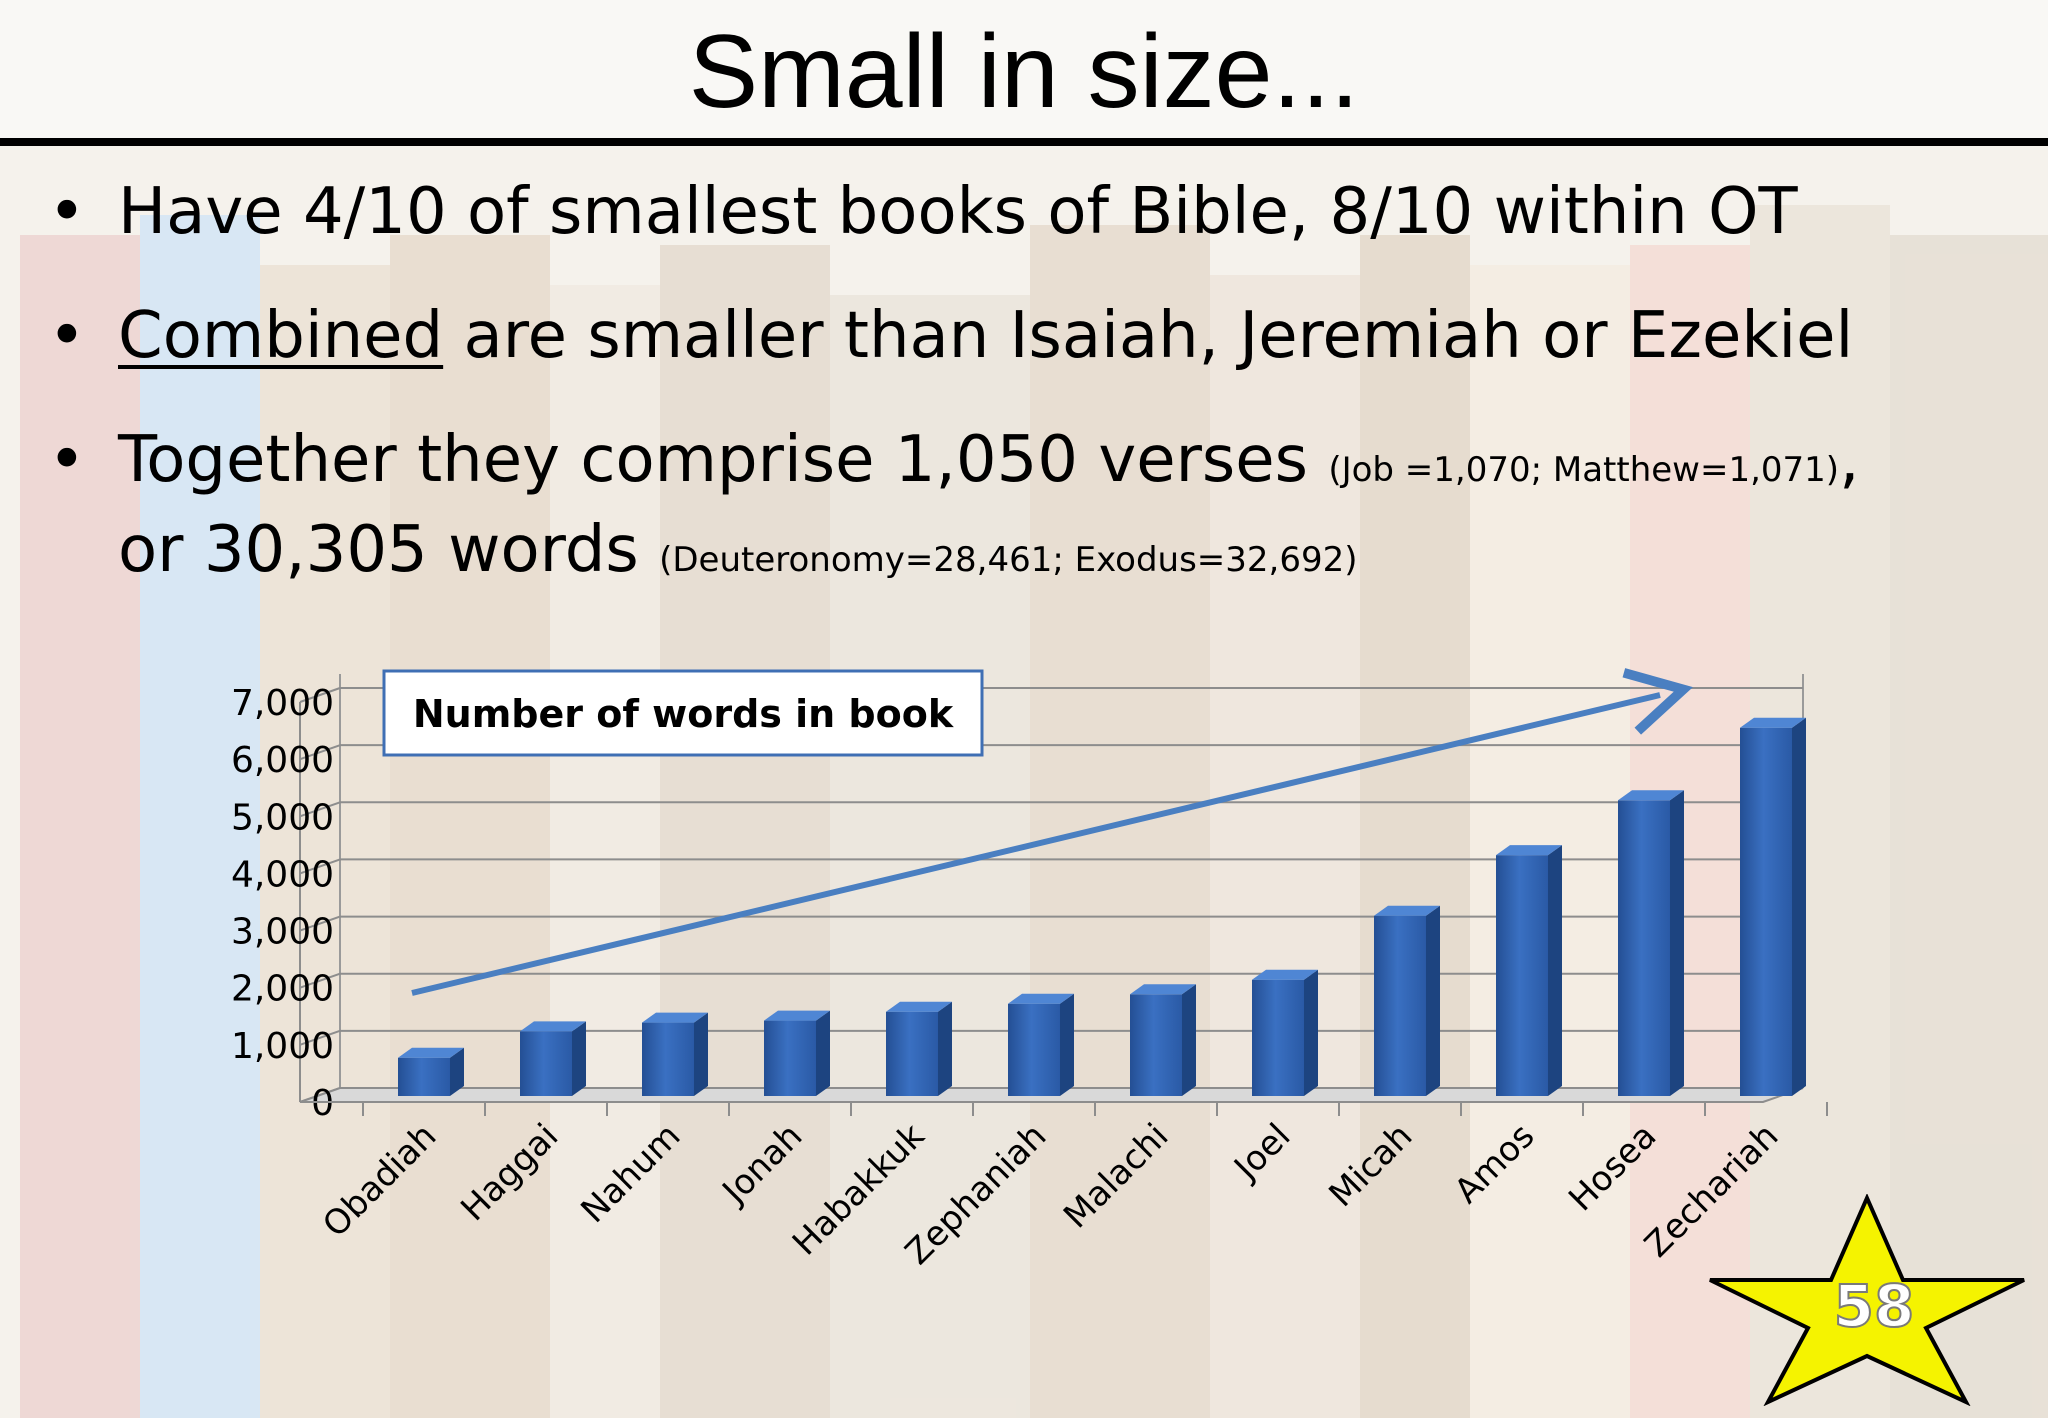 The width and height of the screenshot is (2048, 1418). What do you see at coordinates (509, 1172) in the screenshot?
I see `x-tick-label: Haggai` at bounding box center [509, 1172].